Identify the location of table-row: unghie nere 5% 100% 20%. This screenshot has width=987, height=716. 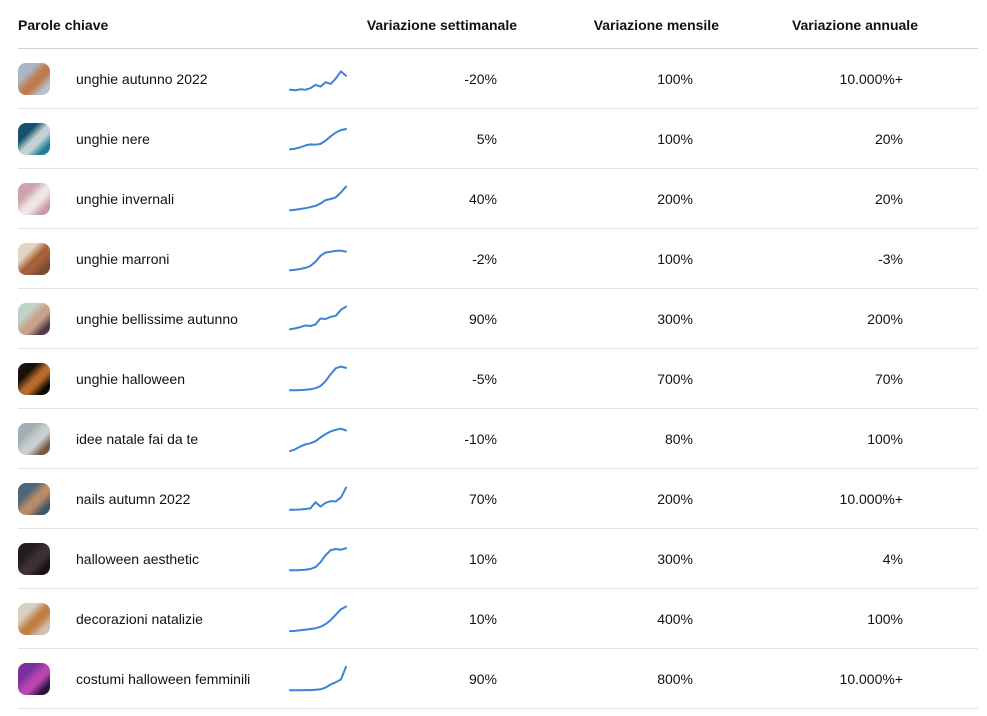
(498, 139).